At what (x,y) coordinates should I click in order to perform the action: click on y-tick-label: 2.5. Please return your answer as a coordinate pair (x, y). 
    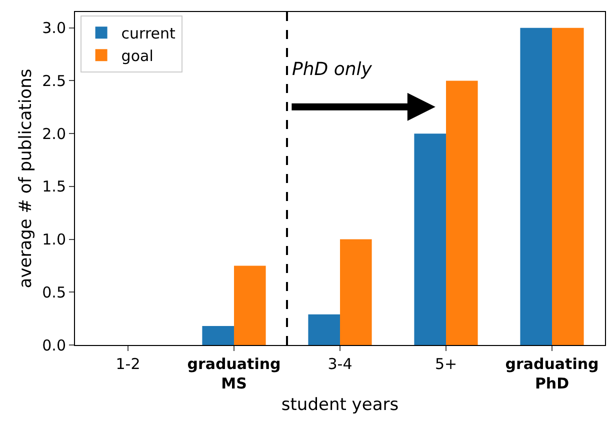
    Looking at the image, I should click on (54, 81).